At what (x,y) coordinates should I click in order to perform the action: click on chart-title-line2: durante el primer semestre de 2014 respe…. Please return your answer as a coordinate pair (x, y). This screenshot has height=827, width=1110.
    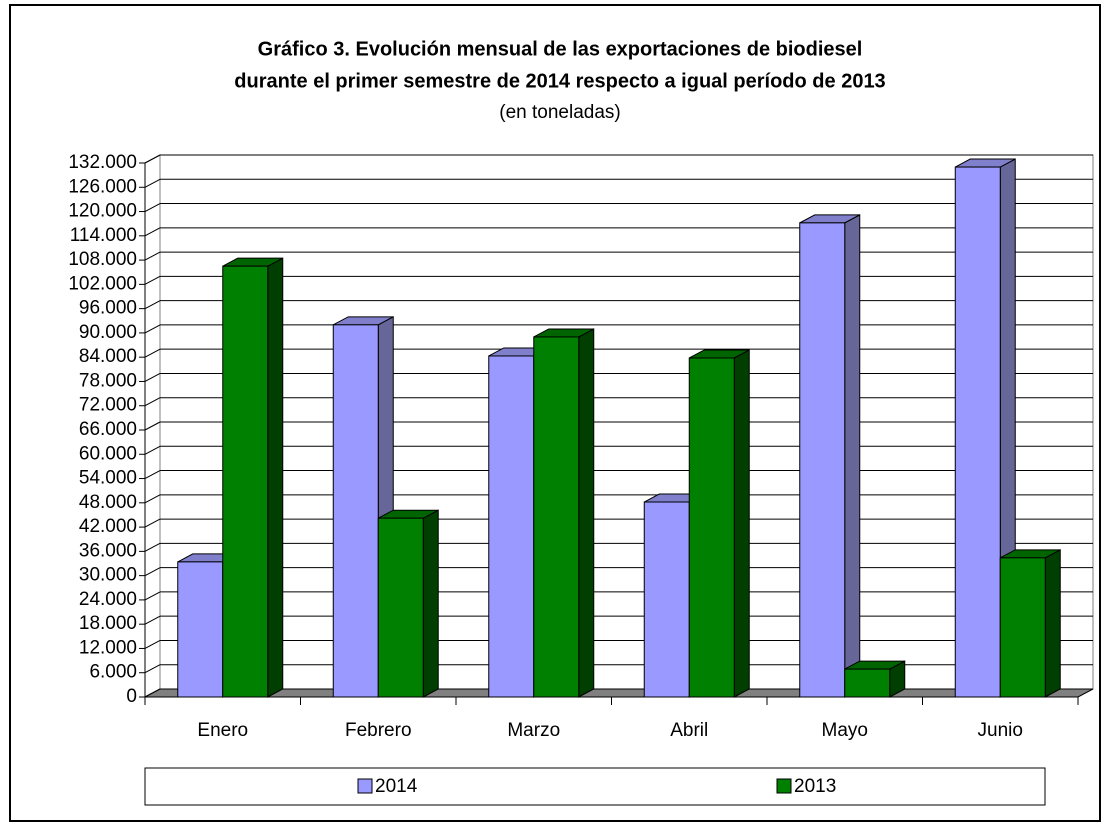
    Looking at the image, I should click on (559, 81).